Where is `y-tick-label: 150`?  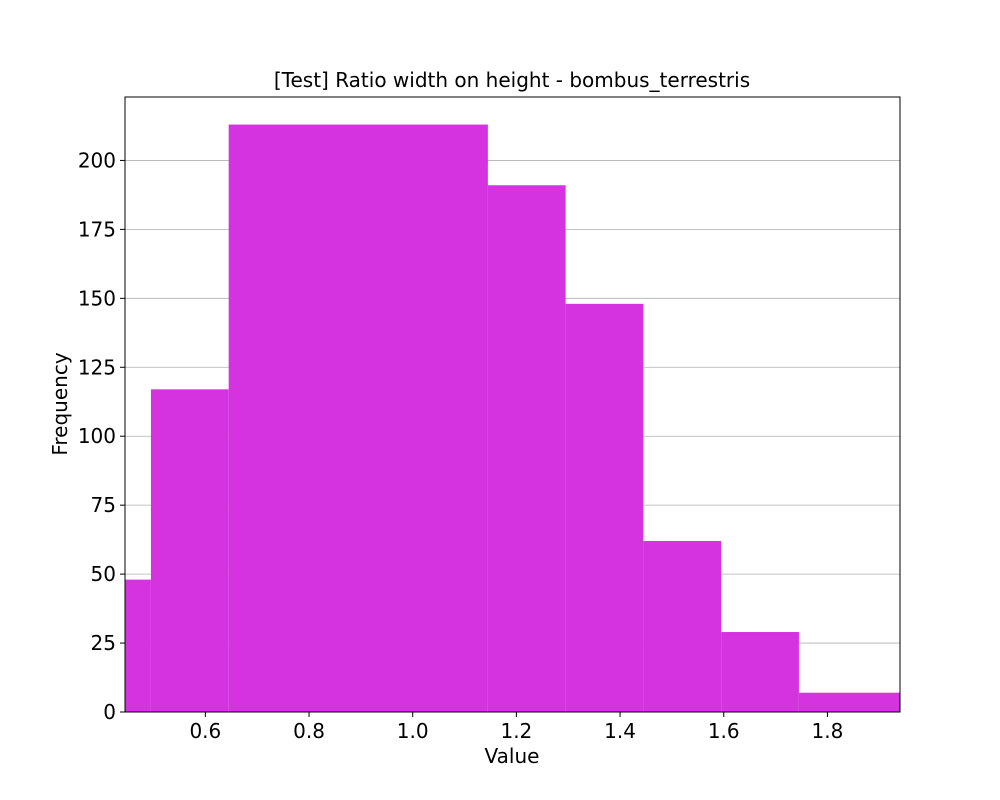
y-tick-label: 150 is located at coordinates (97, 298).